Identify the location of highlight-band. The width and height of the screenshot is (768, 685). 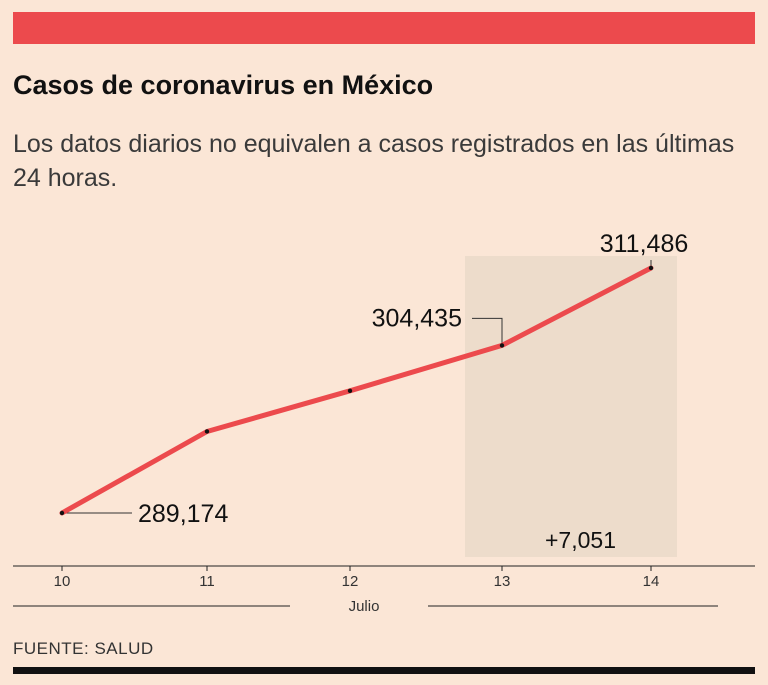
(571, 406).